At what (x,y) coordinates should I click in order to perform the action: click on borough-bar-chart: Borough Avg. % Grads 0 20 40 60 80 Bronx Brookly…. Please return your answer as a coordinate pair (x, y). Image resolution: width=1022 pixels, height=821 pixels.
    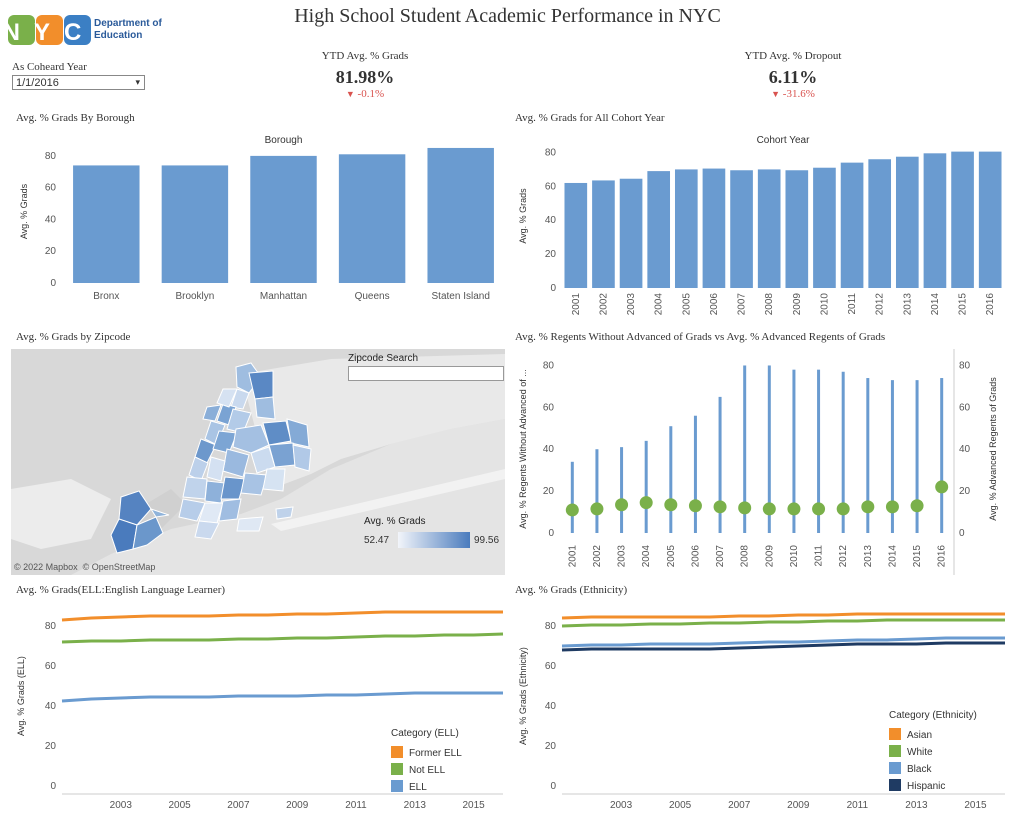
    Looking at the image, I should click on (252, 220).